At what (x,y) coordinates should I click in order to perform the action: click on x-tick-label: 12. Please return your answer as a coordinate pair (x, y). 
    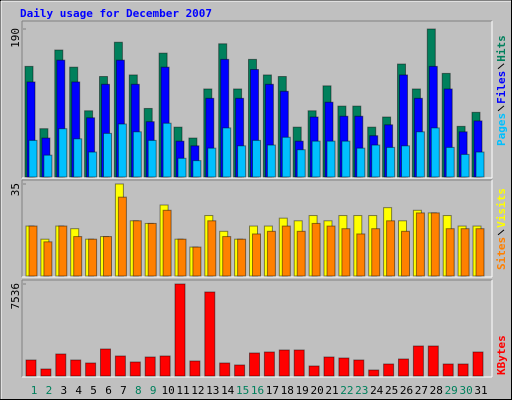
    Looking at the image, I should click on (197, 390).